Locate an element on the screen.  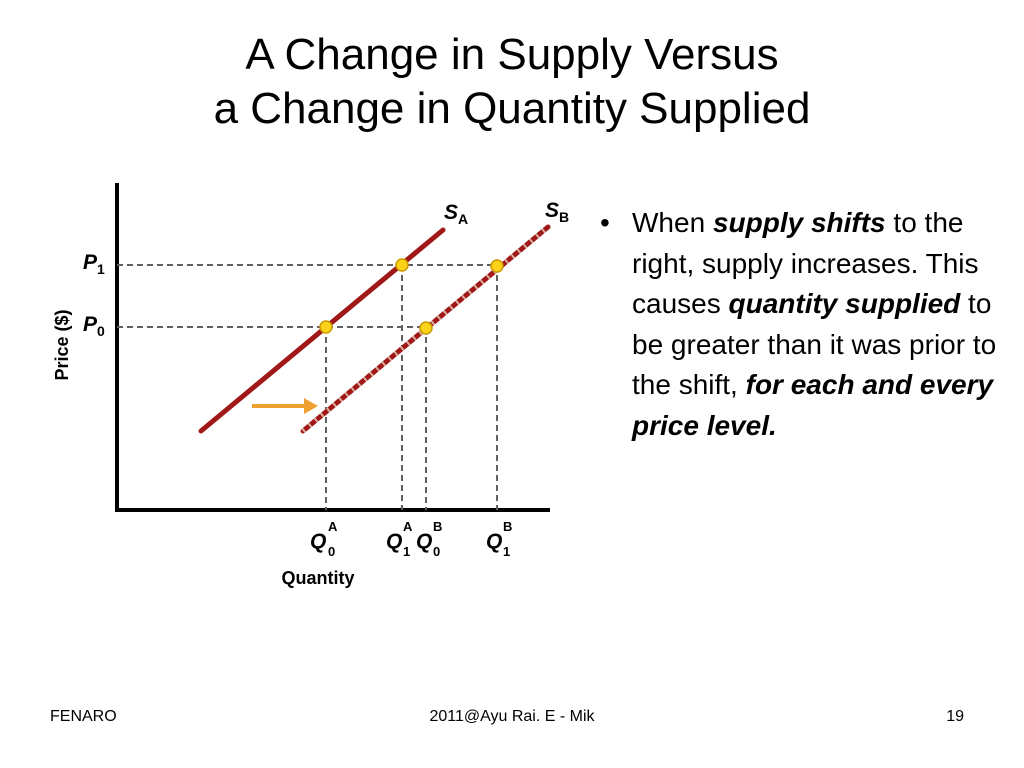
quantity-label-q1b: Q B 1 is located at coordinates (499, 539).